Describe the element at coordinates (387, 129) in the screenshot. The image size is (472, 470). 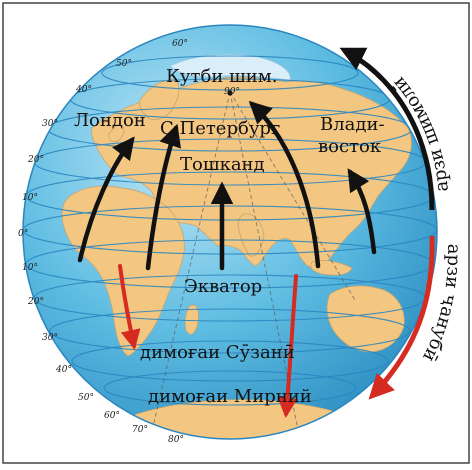
I see `north-latitude-arrow` at that location.